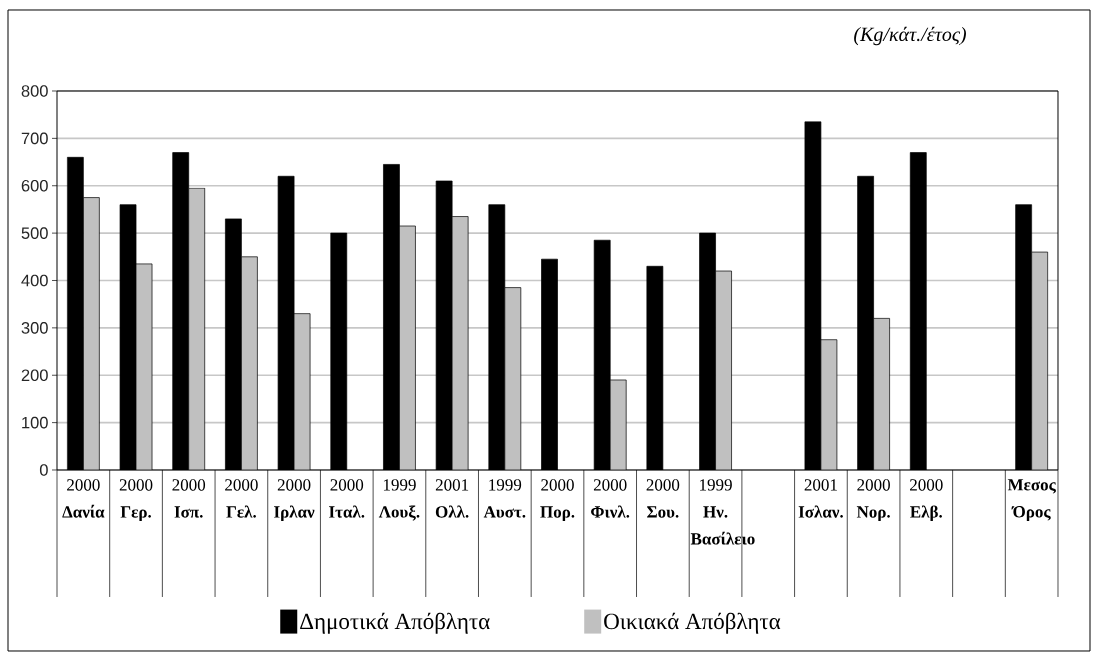 The image size is (1098, 655). What do you see at coordinates (294, 500) in the screenshot?
I see `x-tick-label: 2000 Ιρλαν` at bounding box center [294, 500].